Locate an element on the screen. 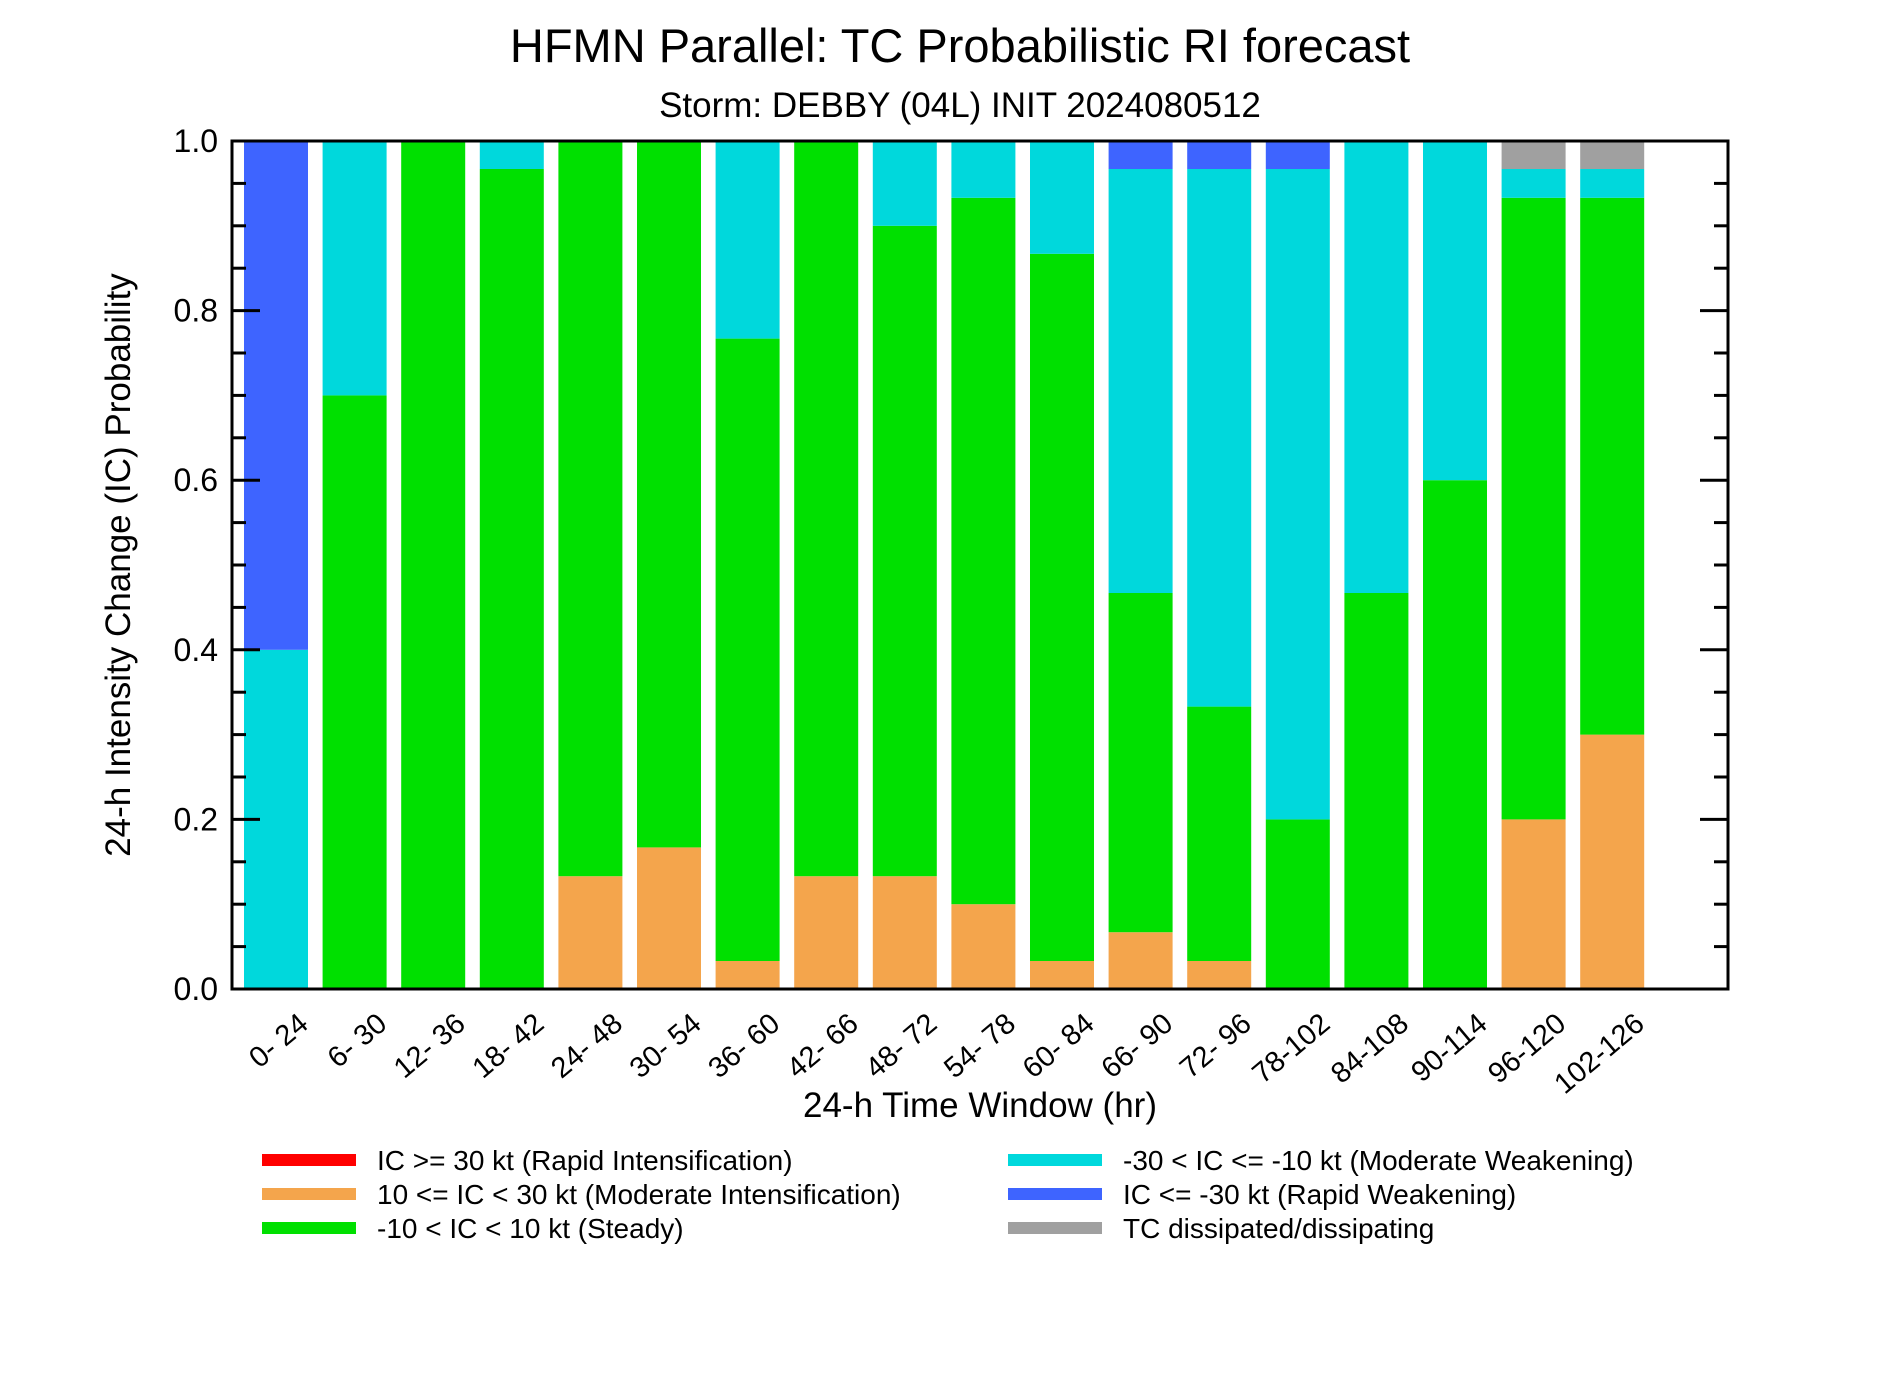 The width and height of the screenshot is (1900, 1400). x-tick-label: 84-108 is located at coordinates (1370, 1049).